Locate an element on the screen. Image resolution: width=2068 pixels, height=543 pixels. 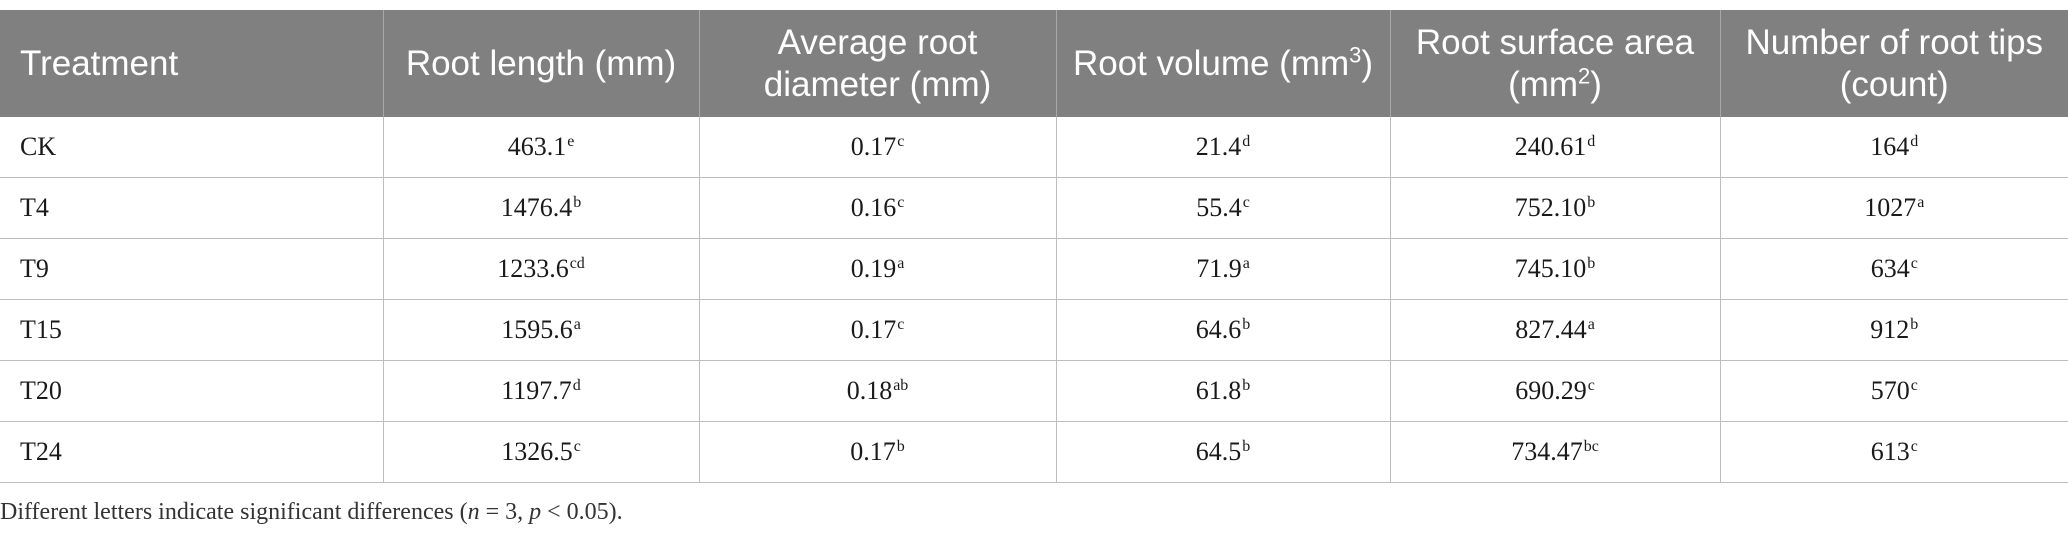
treatment-cell: T9 is located at coordinates (191, 269).